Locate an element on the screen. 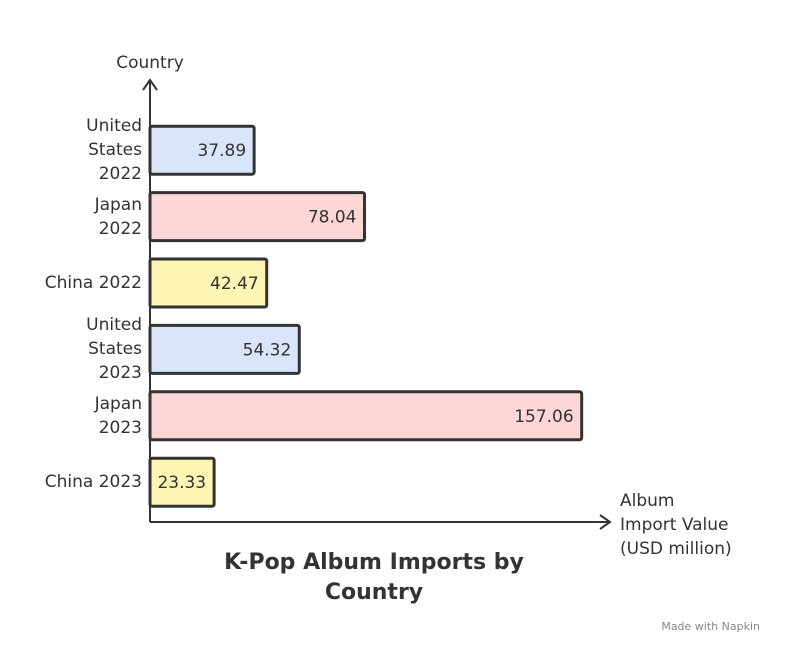 The height and width of the screenshot is (655, 786). y-axis-label: Country is located at coordinates (150, 63).